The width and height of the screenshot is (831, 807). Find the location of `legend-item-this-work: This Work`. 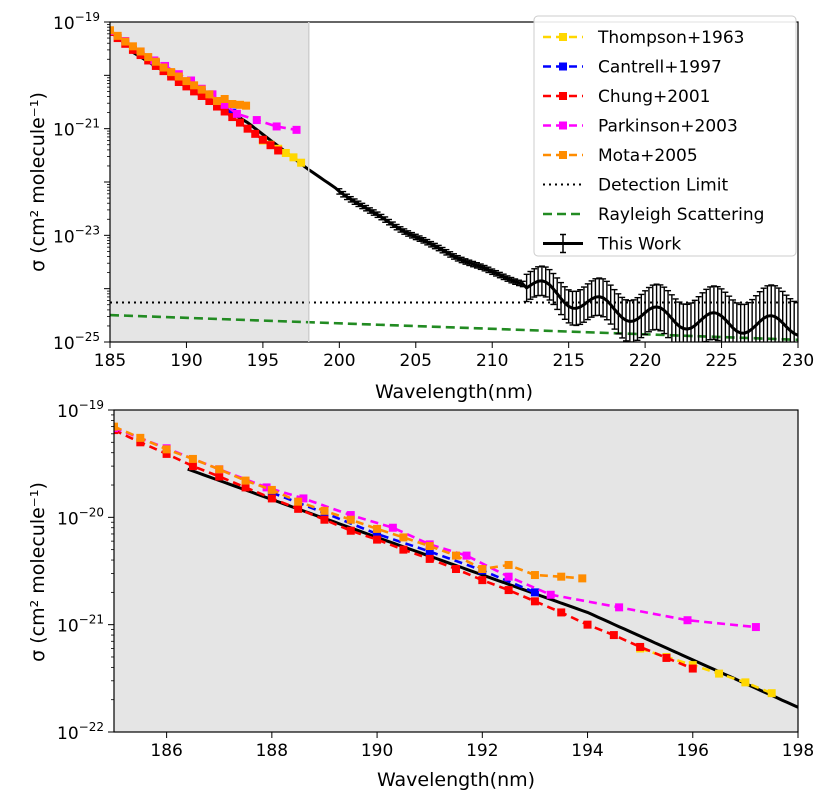

legend-item-this-work: This Work is located at coordinates (612, 244).